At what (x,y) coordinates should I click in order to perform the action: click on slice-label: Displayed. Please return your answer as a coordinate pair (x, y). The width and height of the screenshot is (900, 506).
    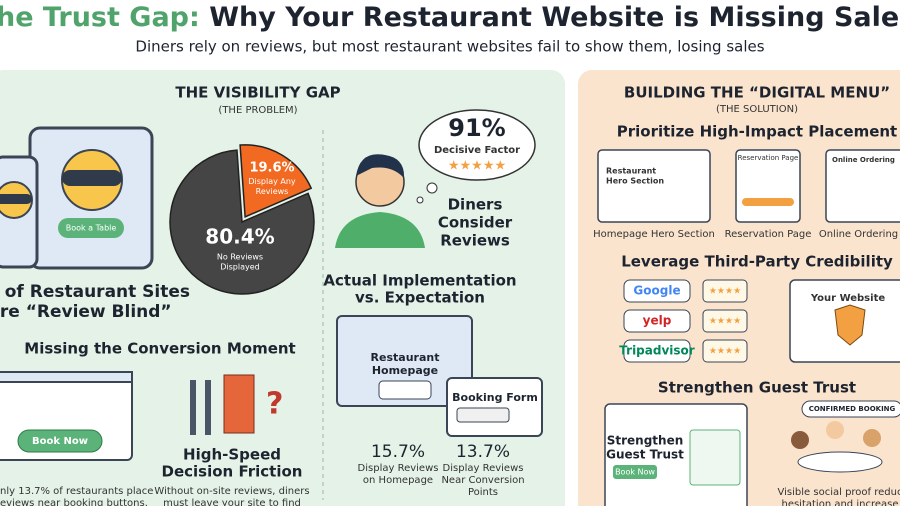
    Looking at the image, I should click on (240, 267).